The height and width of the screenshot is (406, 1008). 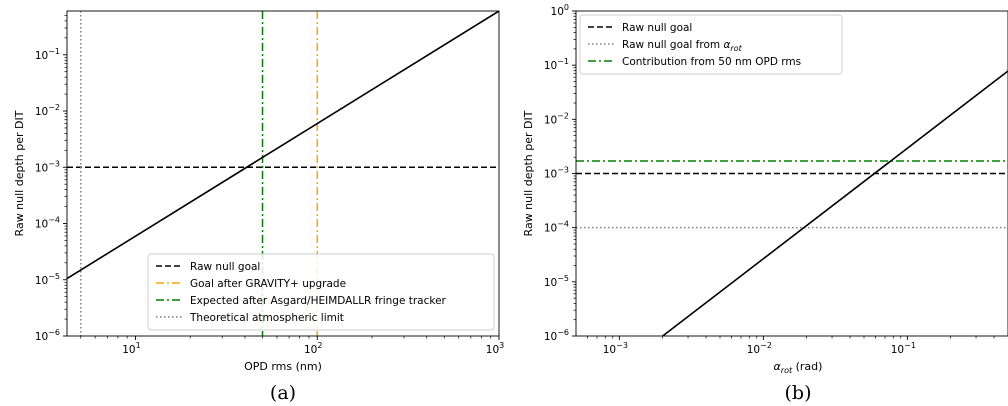 I want to click on x-tick-label: 10², so click(x=313, y=348).